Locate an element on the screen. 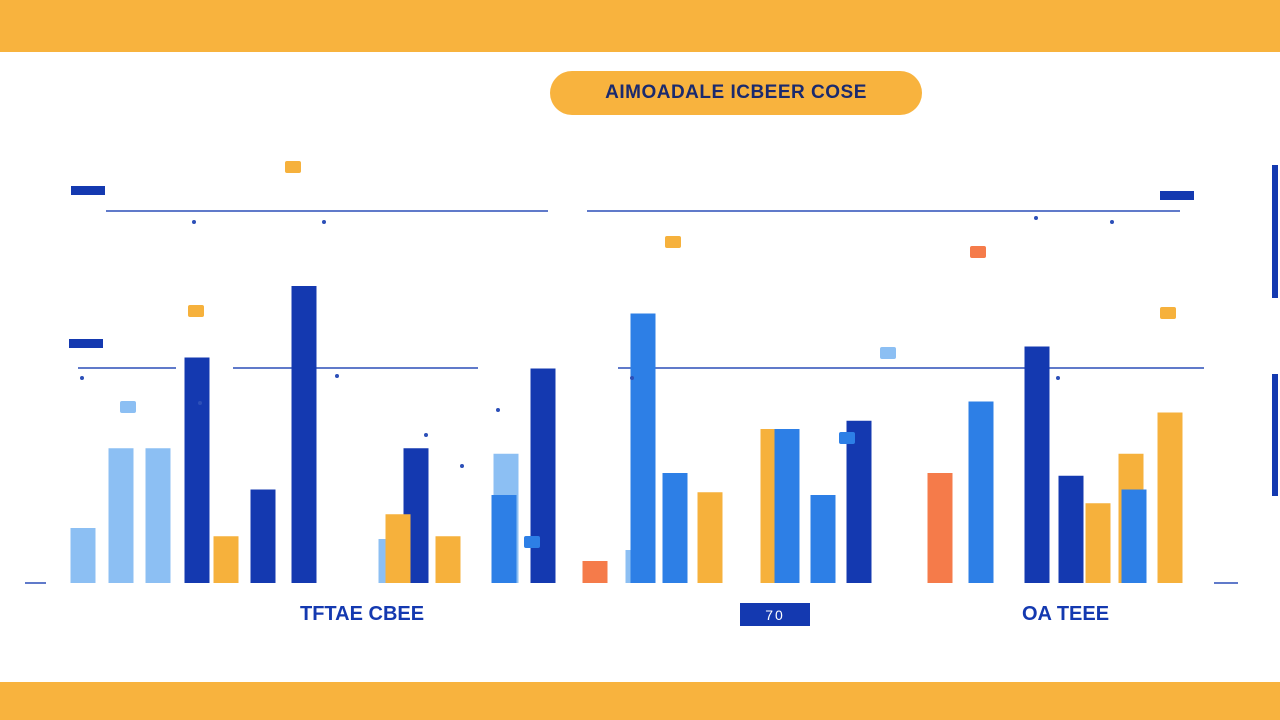 This screenshot has height=720, width=1280. bottom-banner is located at coordinates (640, 701).